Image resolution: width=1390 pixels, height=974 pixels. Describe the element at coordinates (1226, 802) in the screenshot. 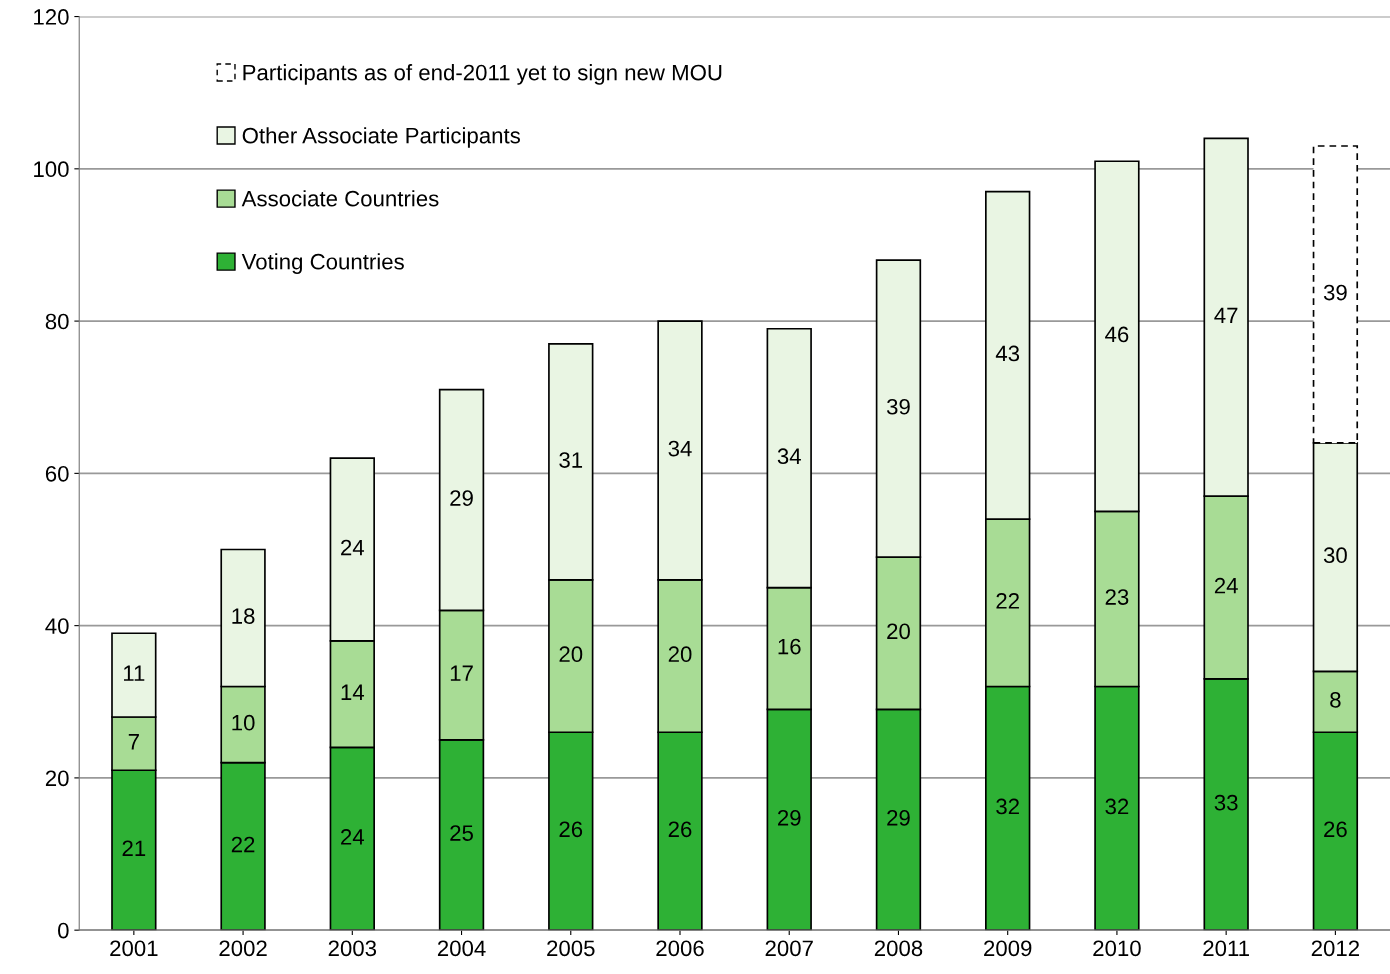

I see `data-label: 33` at that location.